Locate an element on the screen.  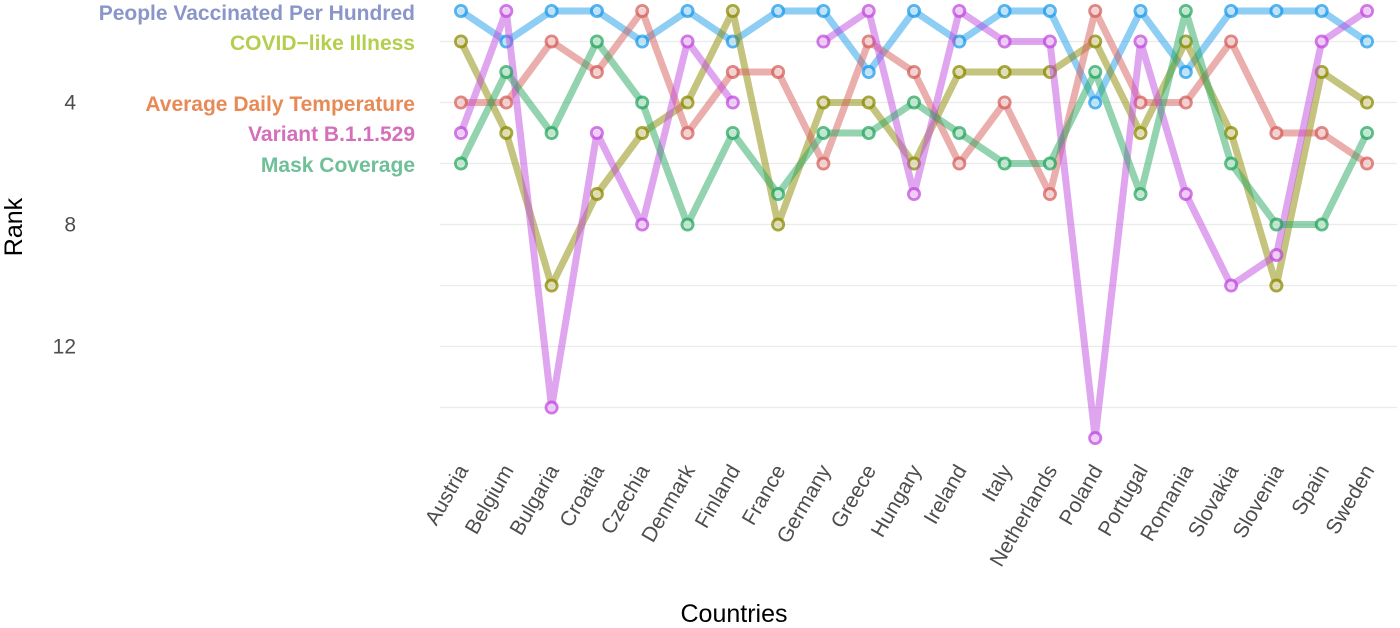
series-line is located at coordinates (597, 209).